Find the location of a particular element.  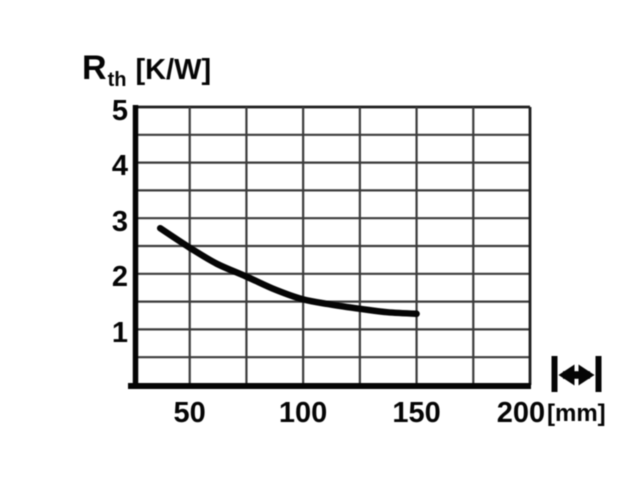

icon-arrow-head-right is located at coordinates (586, 375).